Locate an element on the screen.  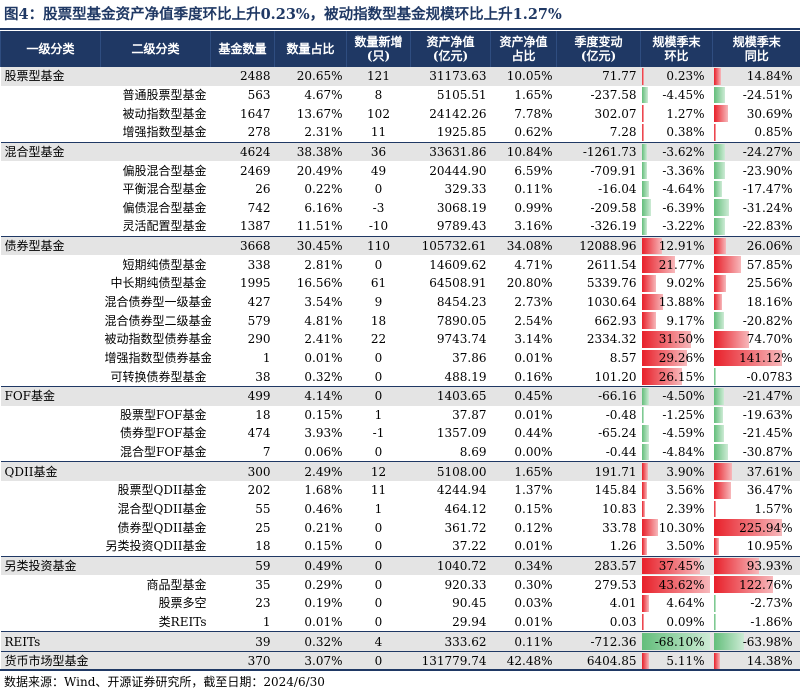
table-cell: 93.93% is located at coordinates (756, 565).